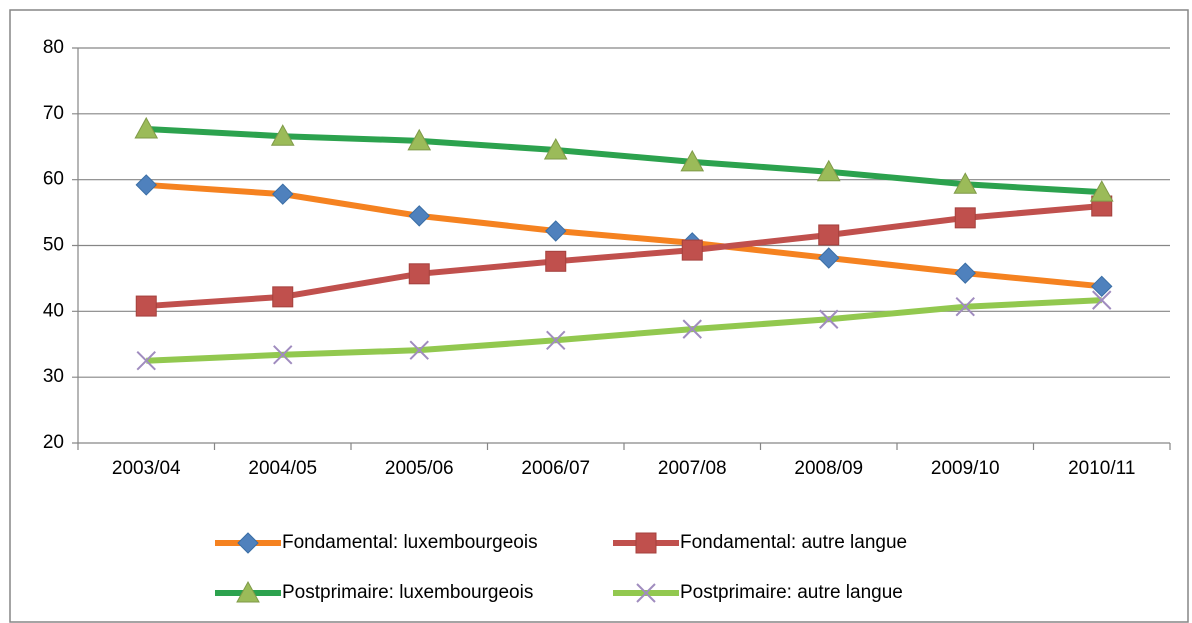 The width and height of the screenshot is (1192, 623). Describe the element at coordinates (419, 468) in the screenshot. I see `x-tick-label: 2005/06` at that location.